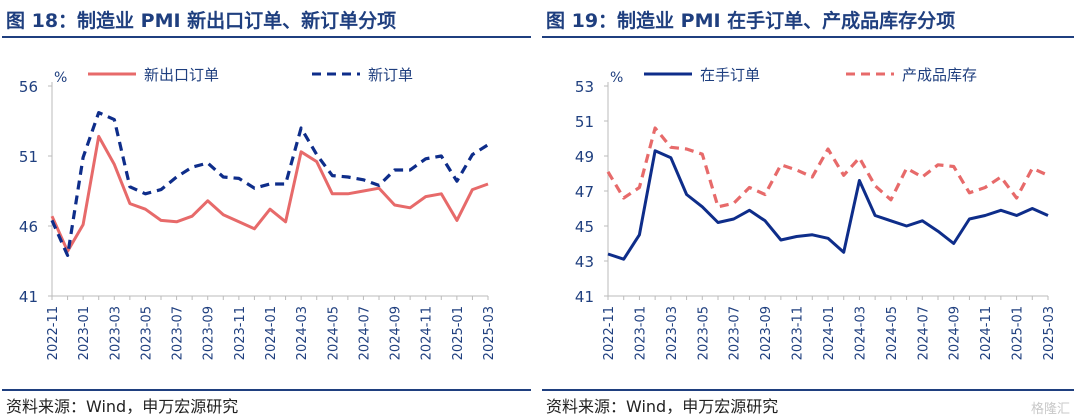  Describe the element at coordinates (28, 87) in the screenshot. I see `y-tick-label: 56` at that location.